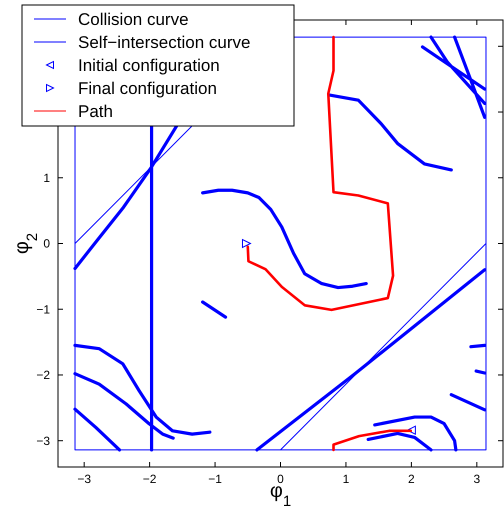  What do you see at coordinates (43, 375) in the screenshot?
I see `y-tick-label: −2` at bounding box center [43, 375].